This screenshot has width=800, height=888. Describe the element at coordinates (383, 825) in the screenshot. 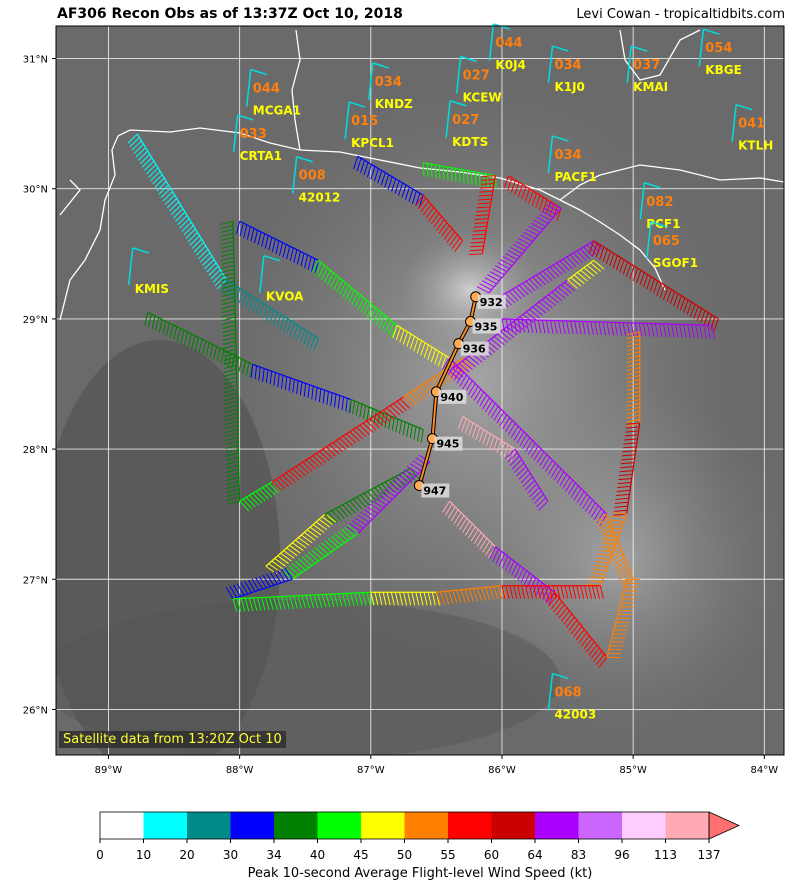

I see `colorbar-segment` at that location.